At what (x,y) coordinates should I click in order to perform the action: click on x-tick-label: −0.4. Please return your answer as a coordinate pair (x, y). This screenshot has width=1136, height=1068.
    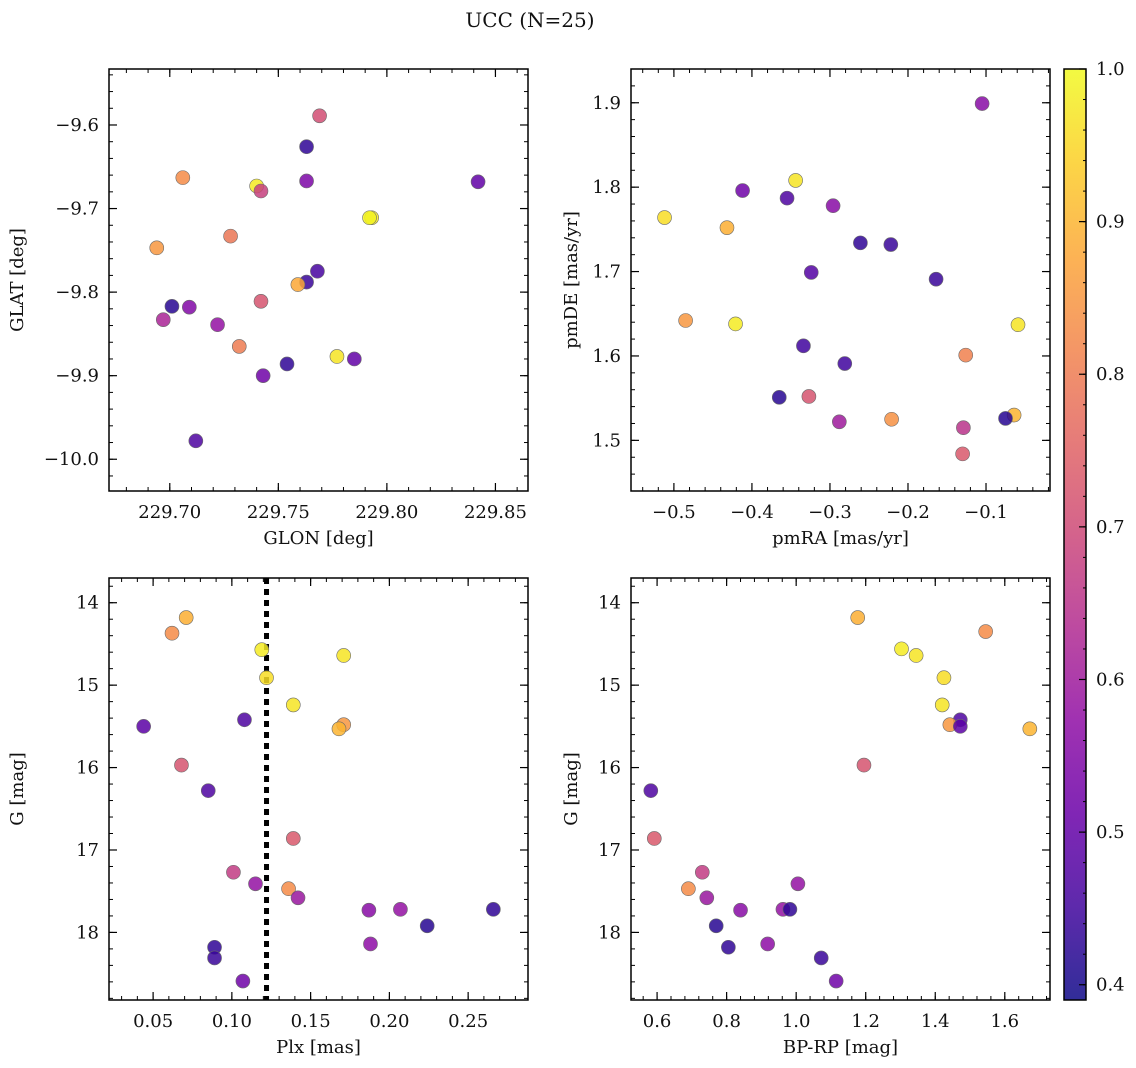
    Looking at the image, I should click on (752, 512).